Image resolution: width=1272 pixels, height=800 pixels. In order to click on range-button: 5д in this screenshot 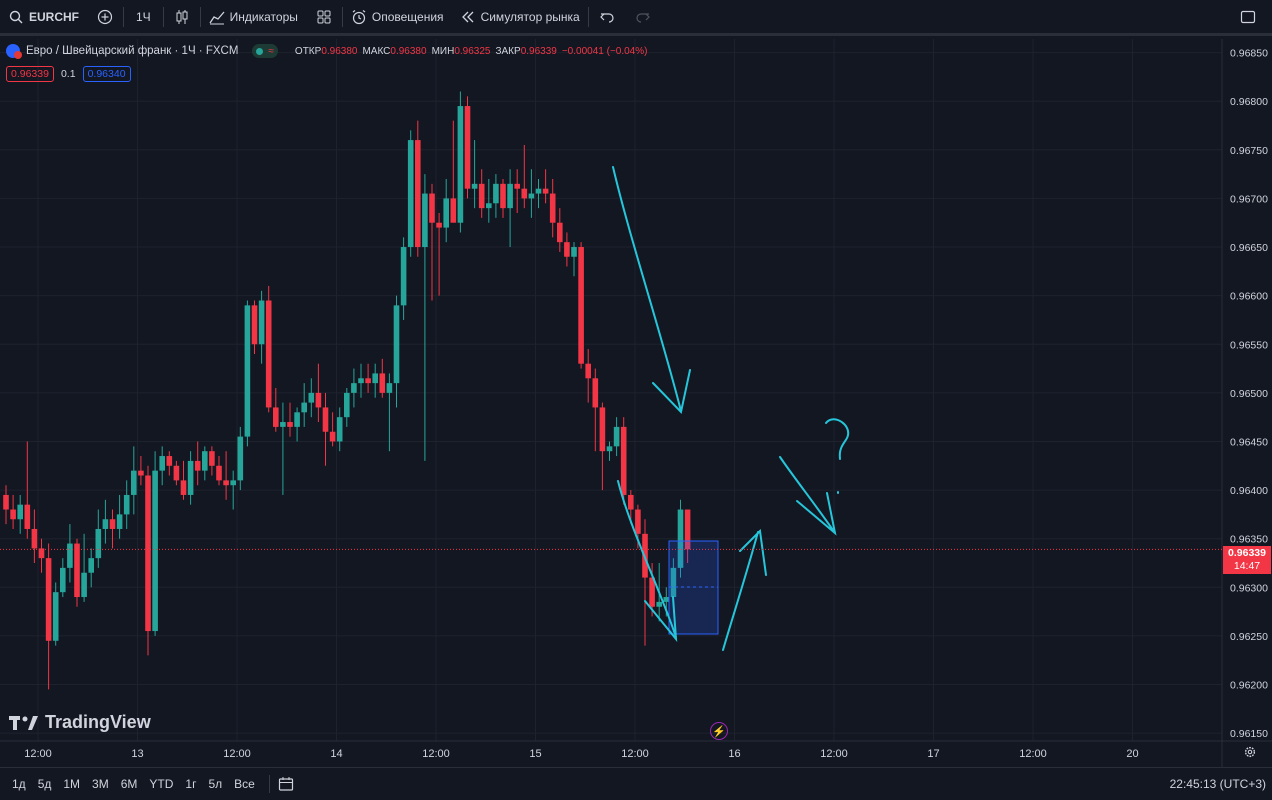, I will do `click(44, 784)`.